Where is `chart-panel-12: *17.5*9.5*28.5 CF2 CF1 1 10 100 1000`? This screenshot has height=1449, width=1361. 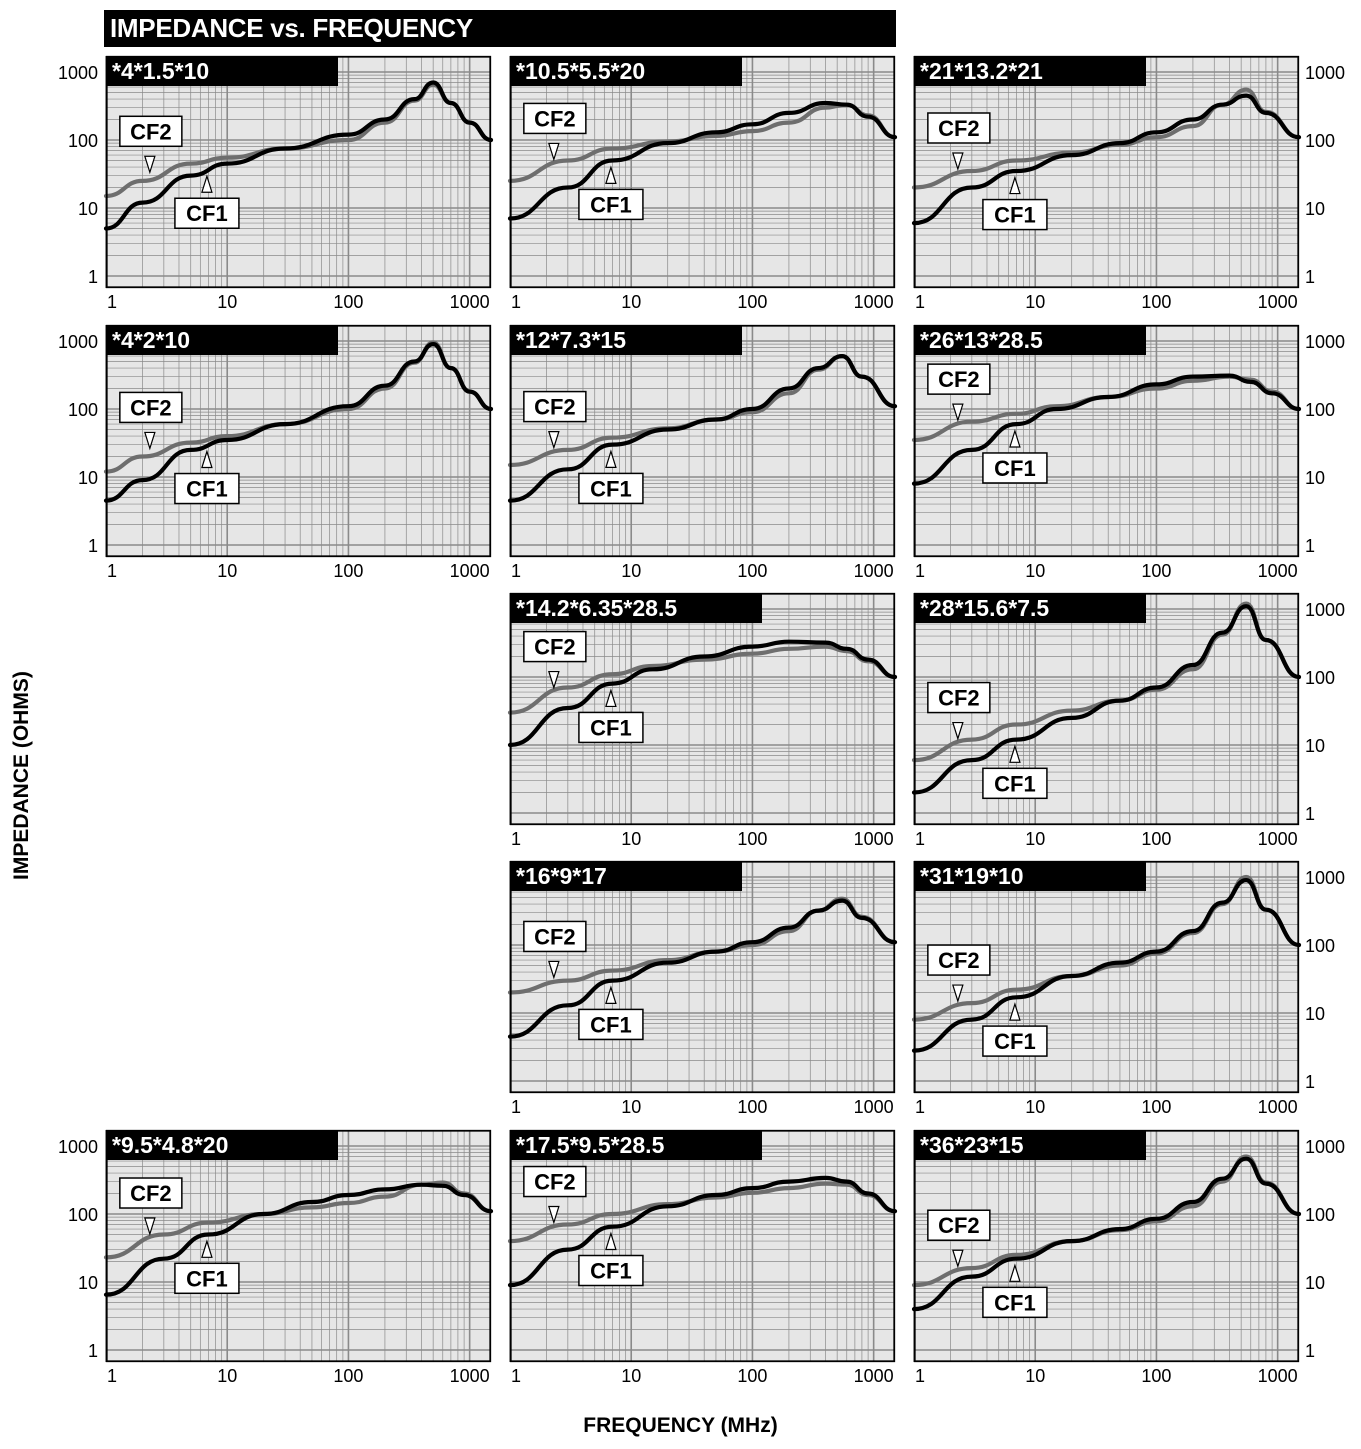
chart-panel-12: *17.5*9.5*28.5 CF2 CF1 1 10 100 1000 is located at coordinates (702, 1257).